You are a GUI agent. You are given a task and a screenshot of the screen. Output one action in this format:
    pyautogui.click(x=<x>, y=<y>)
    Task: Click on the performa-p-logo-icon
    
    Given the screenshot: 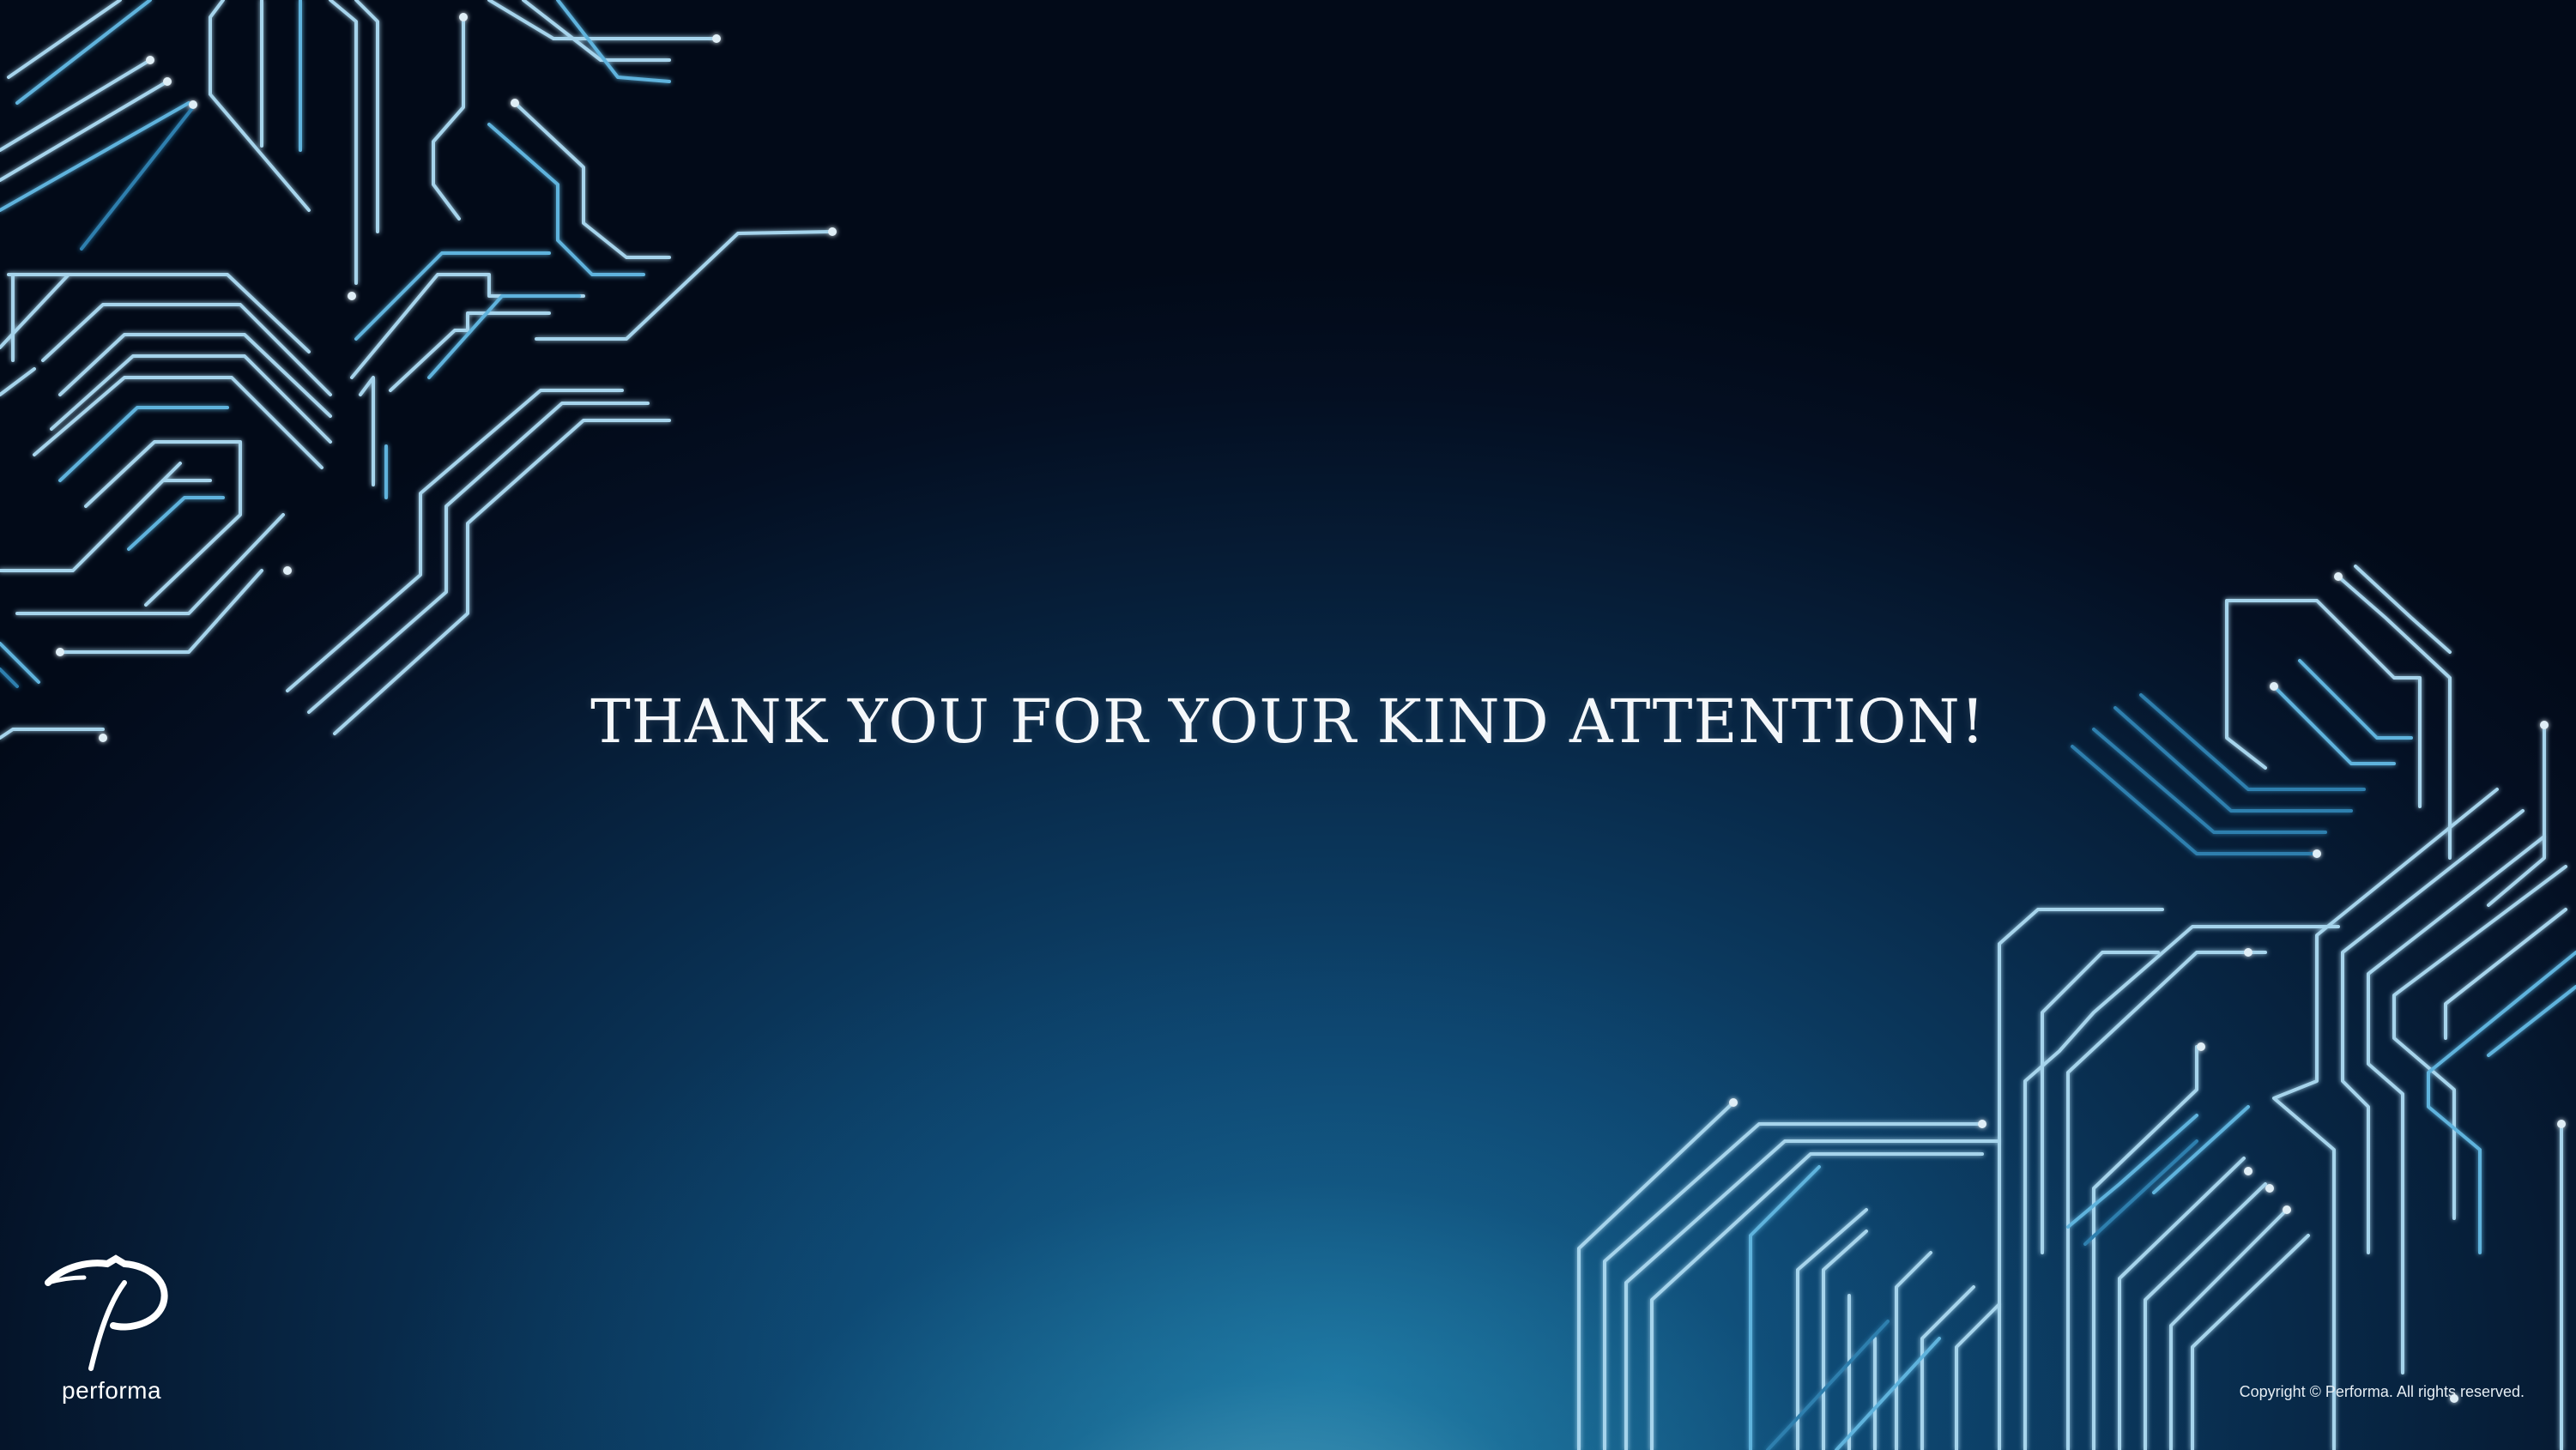 What is the action you would take?
    pyautogui.click(x=106, y=1313)
    